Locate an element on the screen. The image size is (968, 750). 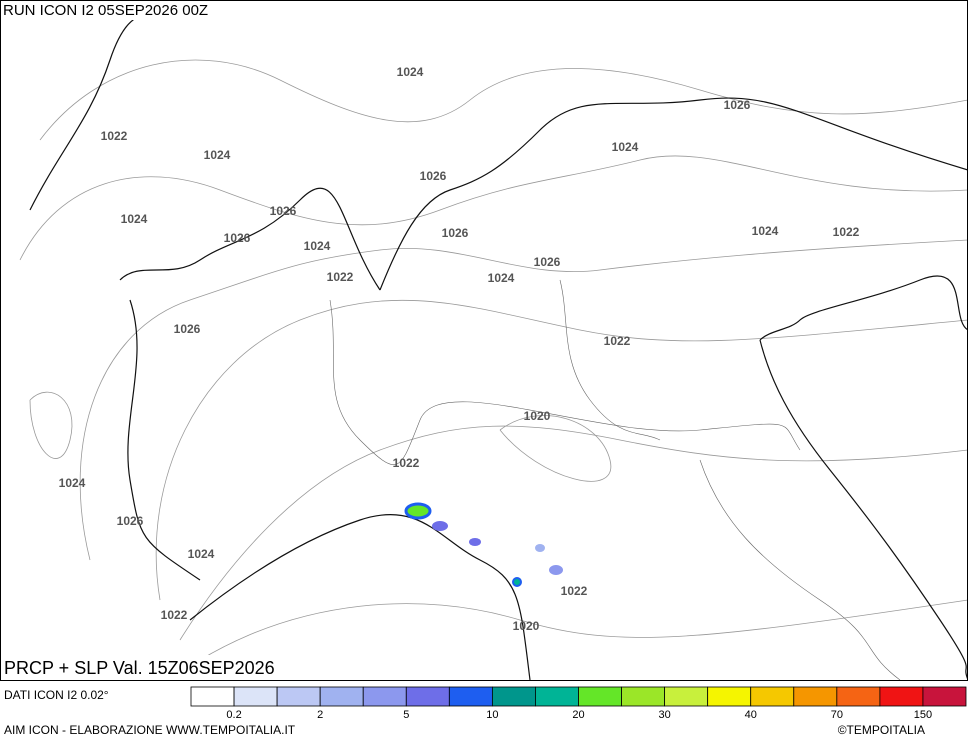
data-source: DATI ICON I2 0.02° is located at coordinates (56, 695).